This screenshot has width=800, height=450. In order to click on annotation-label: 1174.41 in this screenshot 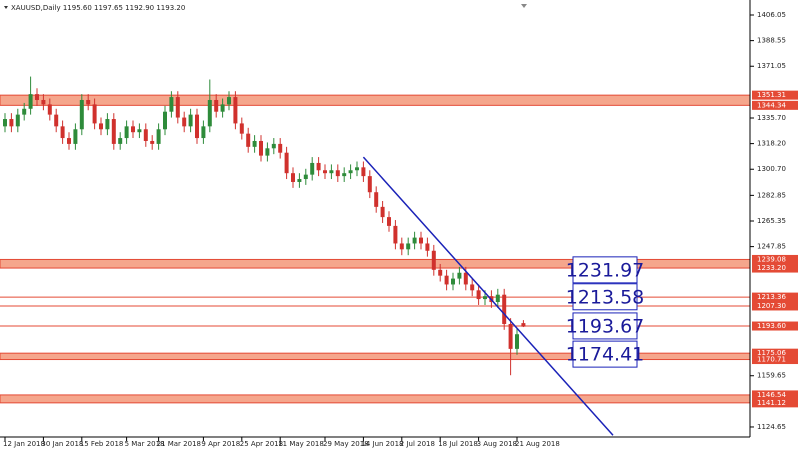, I will do `click(605, 355)`.